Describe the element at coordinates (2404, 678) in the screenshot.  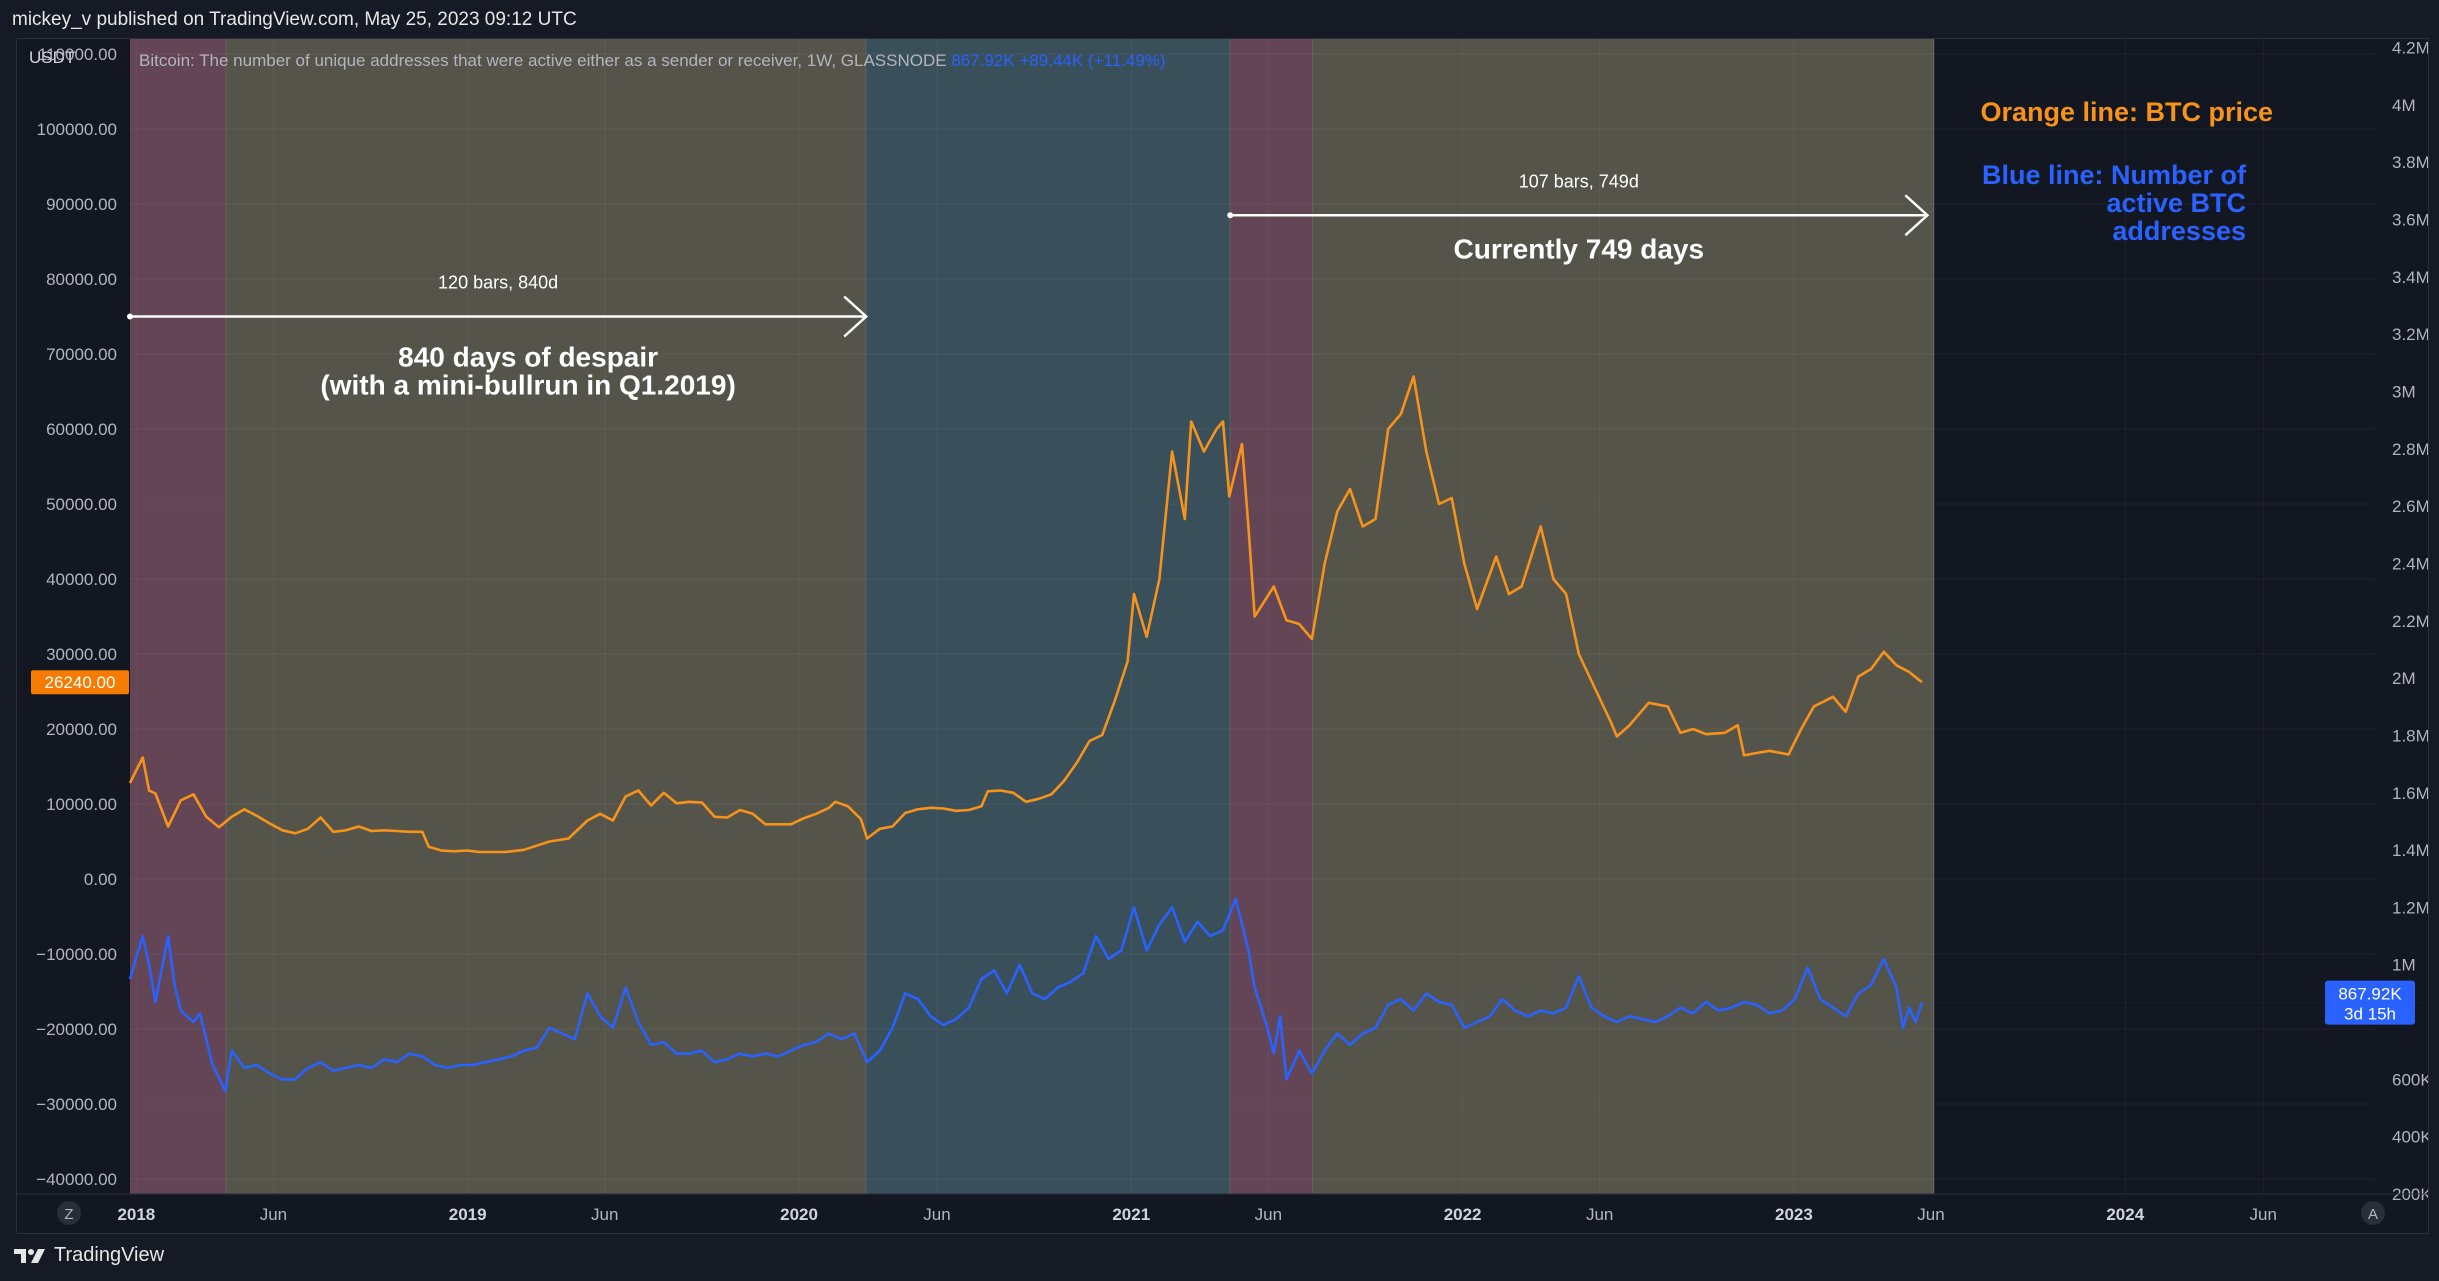
I see `right-axis-tick: 2M` at that location.